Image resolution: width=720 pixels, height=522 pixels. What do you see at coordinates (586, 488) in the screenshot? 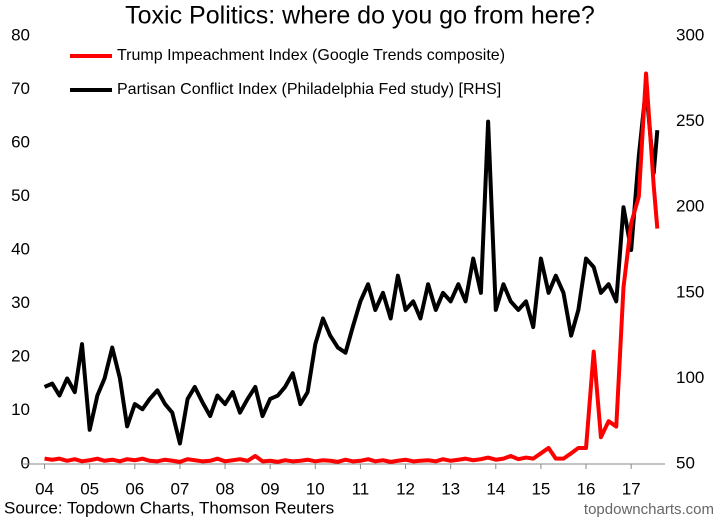
I see `x-tick-label: 16` at bounding box center [586, 488].